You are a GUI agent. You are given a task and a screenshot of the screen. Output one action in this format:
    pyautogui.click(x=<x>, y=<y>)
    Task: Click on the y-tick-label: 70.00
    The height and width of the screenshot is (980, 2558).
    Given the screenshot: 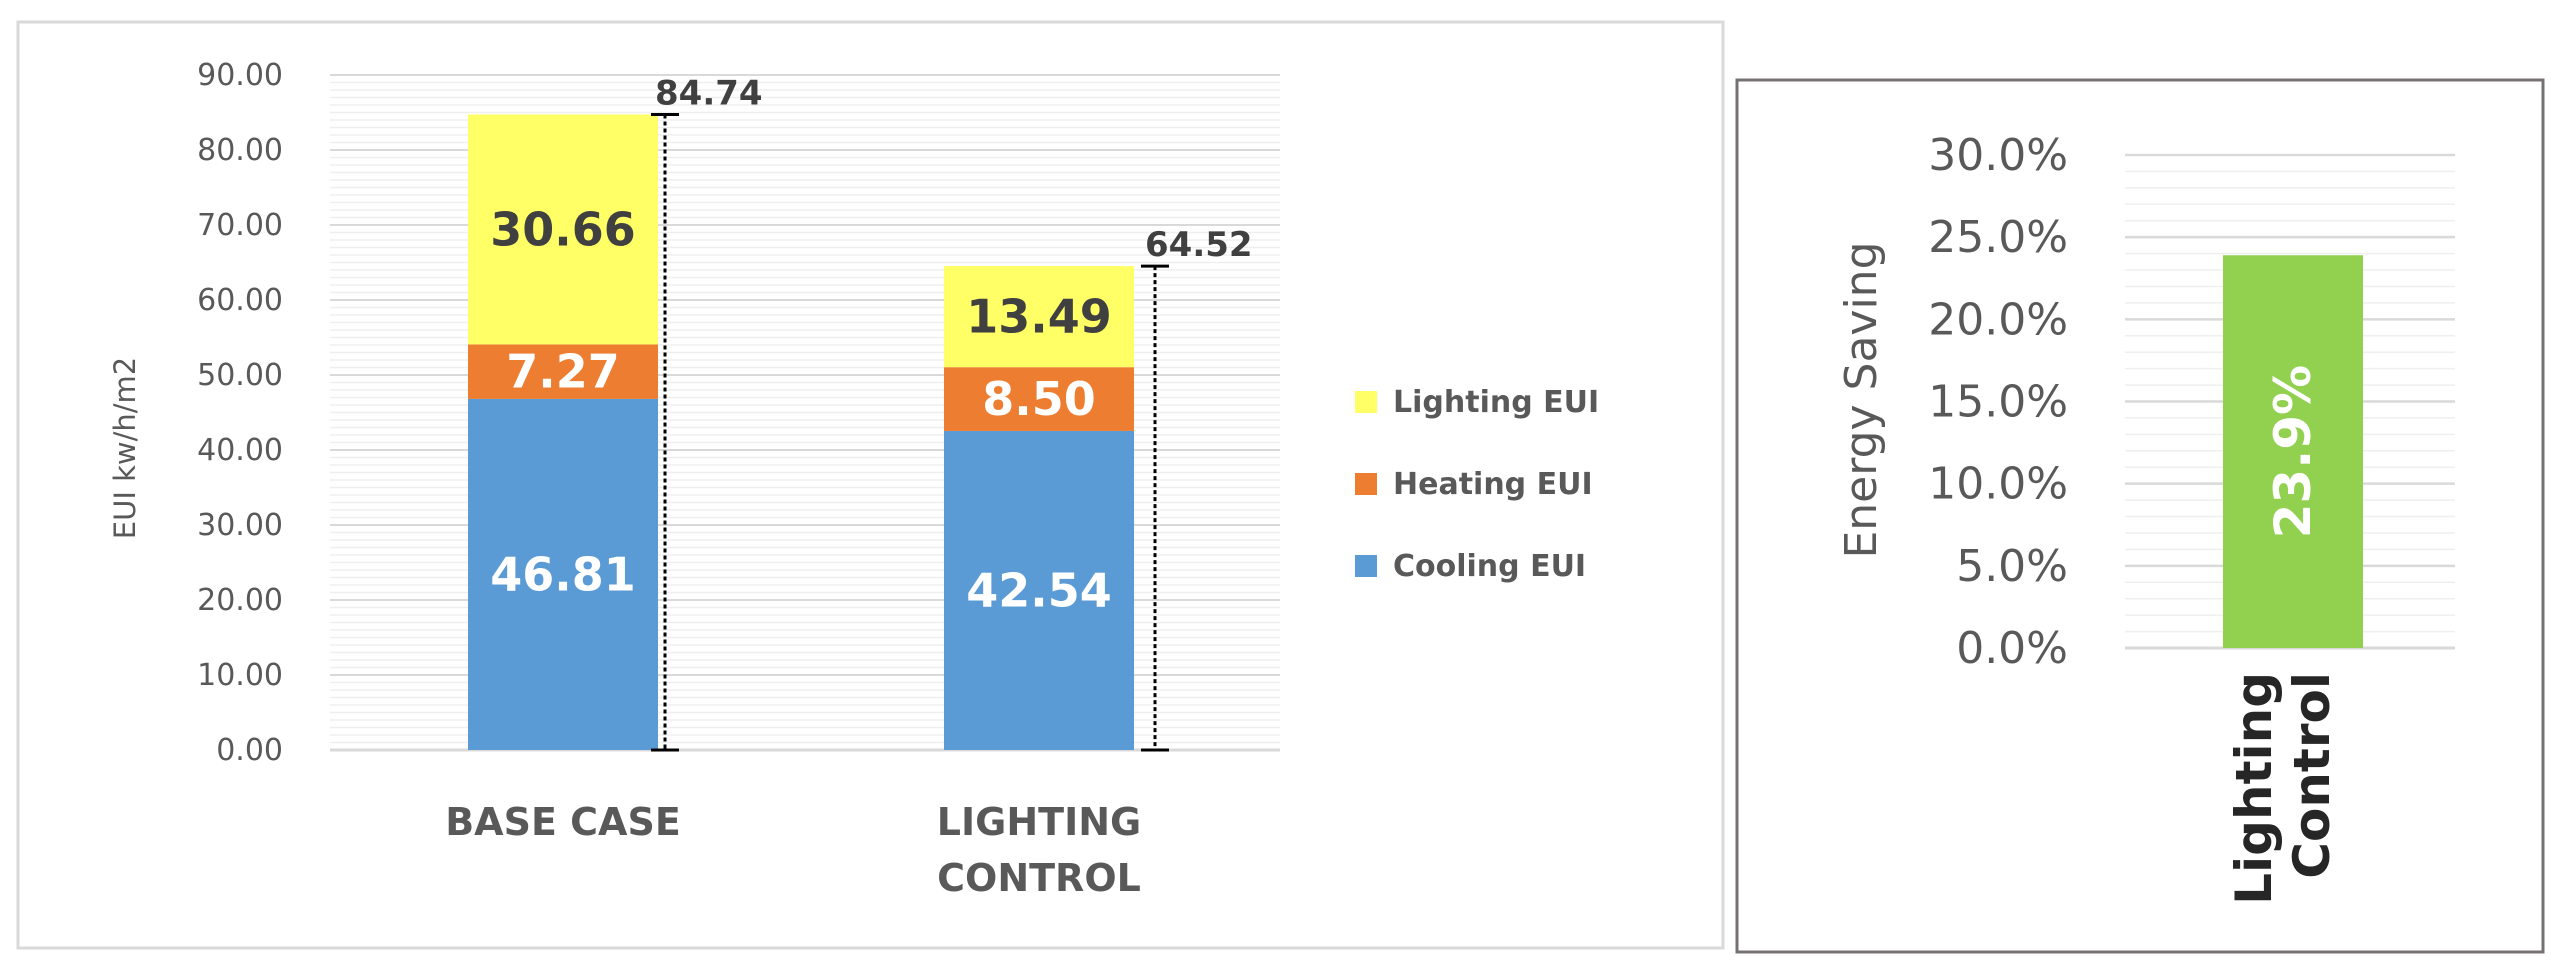 What is the action you would take?
    pyautogui.click(x=240, y=225)
    